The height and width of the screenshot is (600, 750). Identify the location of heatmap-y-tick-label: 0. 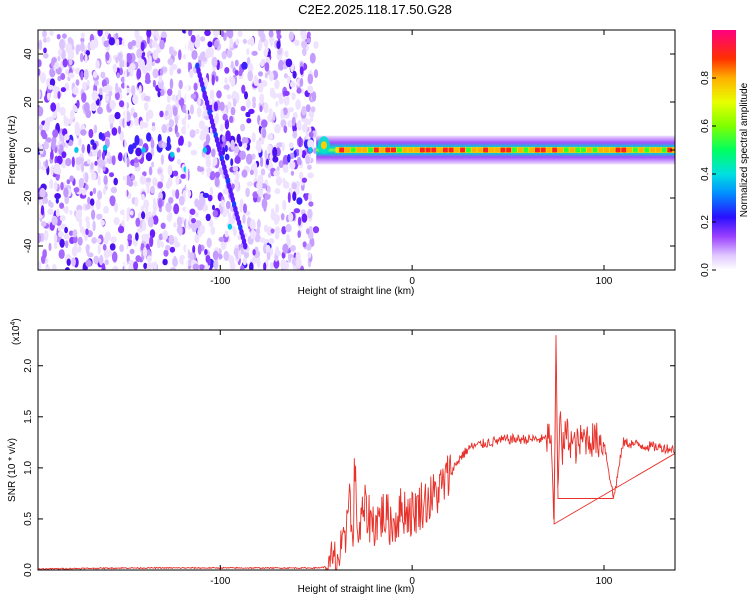
(28, 150).